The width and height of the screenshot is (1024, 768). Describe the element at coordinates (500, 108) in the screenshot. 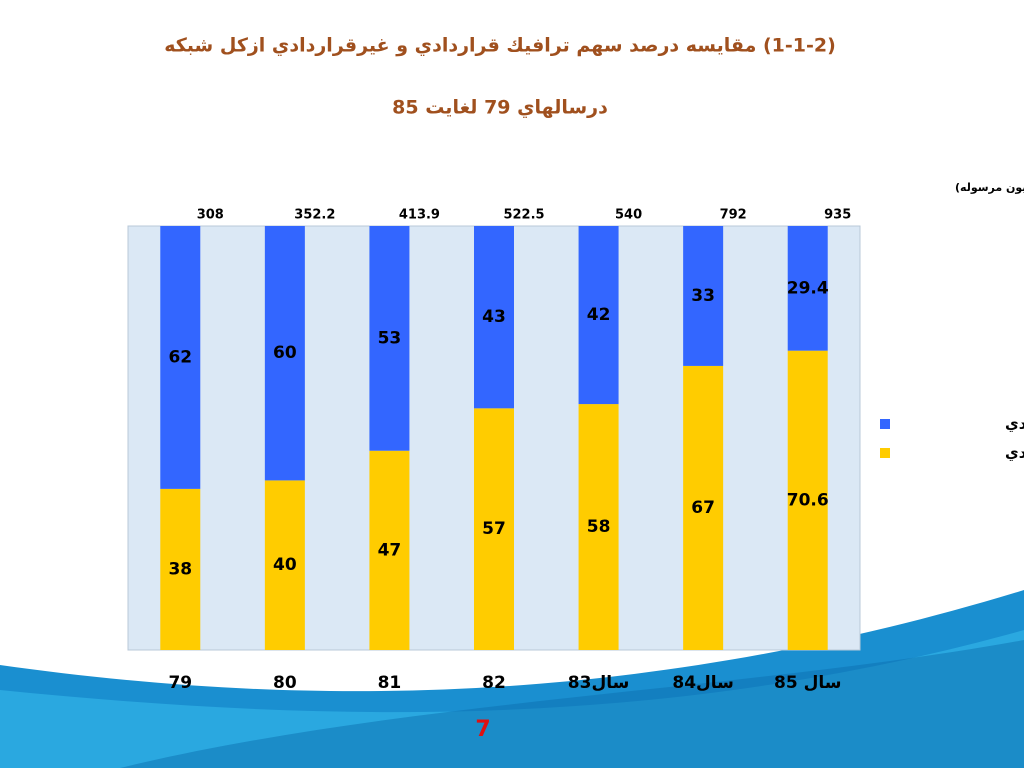

I see `chart-subtitle: درسالهاي 79 لغايت 85` at that location.